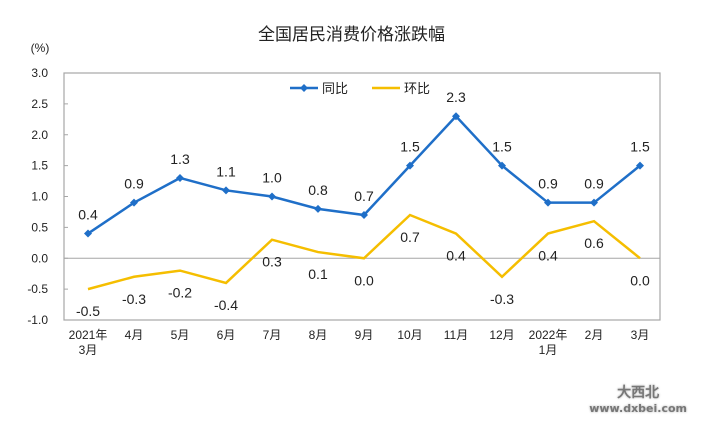 The image size is (703, 425). Describe the element at coordinates (39, 73) in the screenshot. I see `y-tick-label: 3.0` at that location.